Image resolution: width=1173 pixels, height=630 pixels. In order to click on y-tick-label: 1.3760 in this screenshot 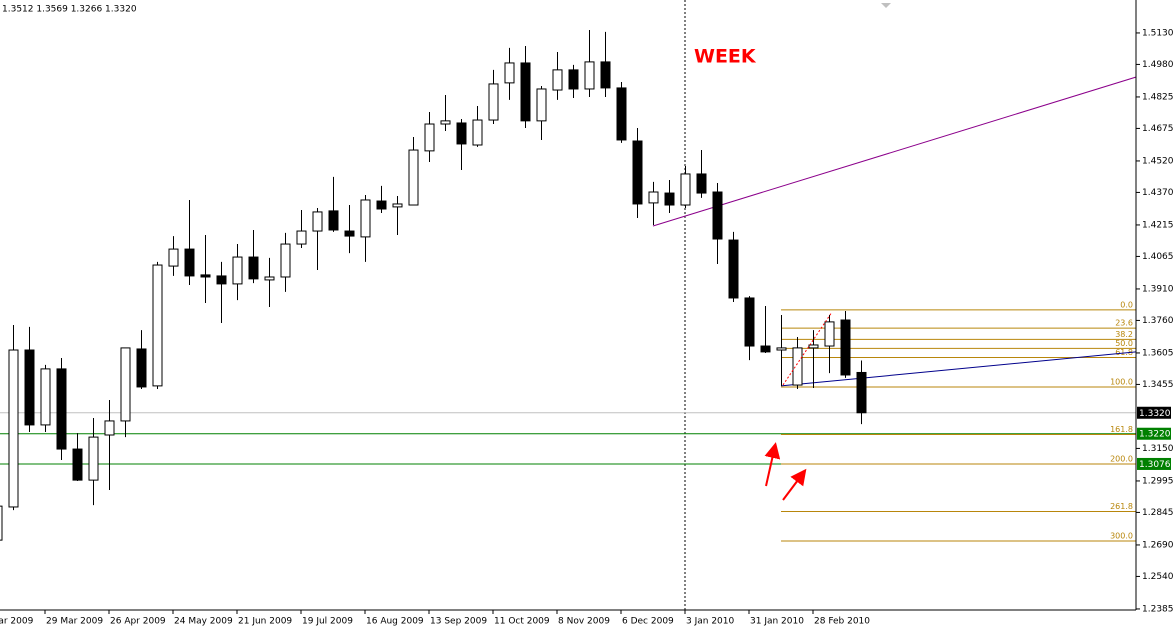, I will do `click(1157, 321)`.